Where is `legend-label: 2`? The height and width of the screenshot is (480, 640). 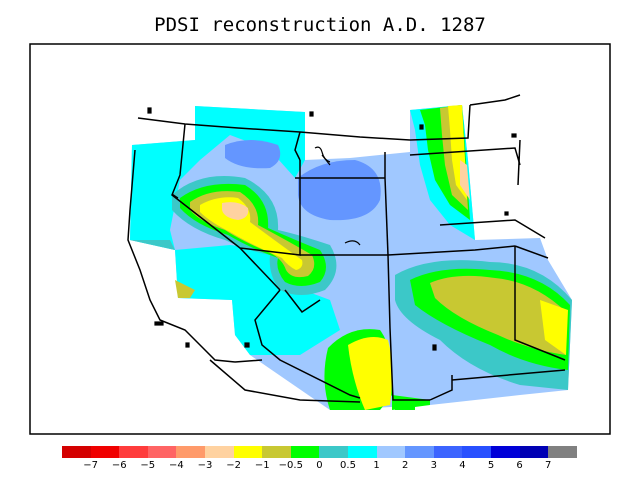
legend-label: 2 is located at coordinates (405, 465).